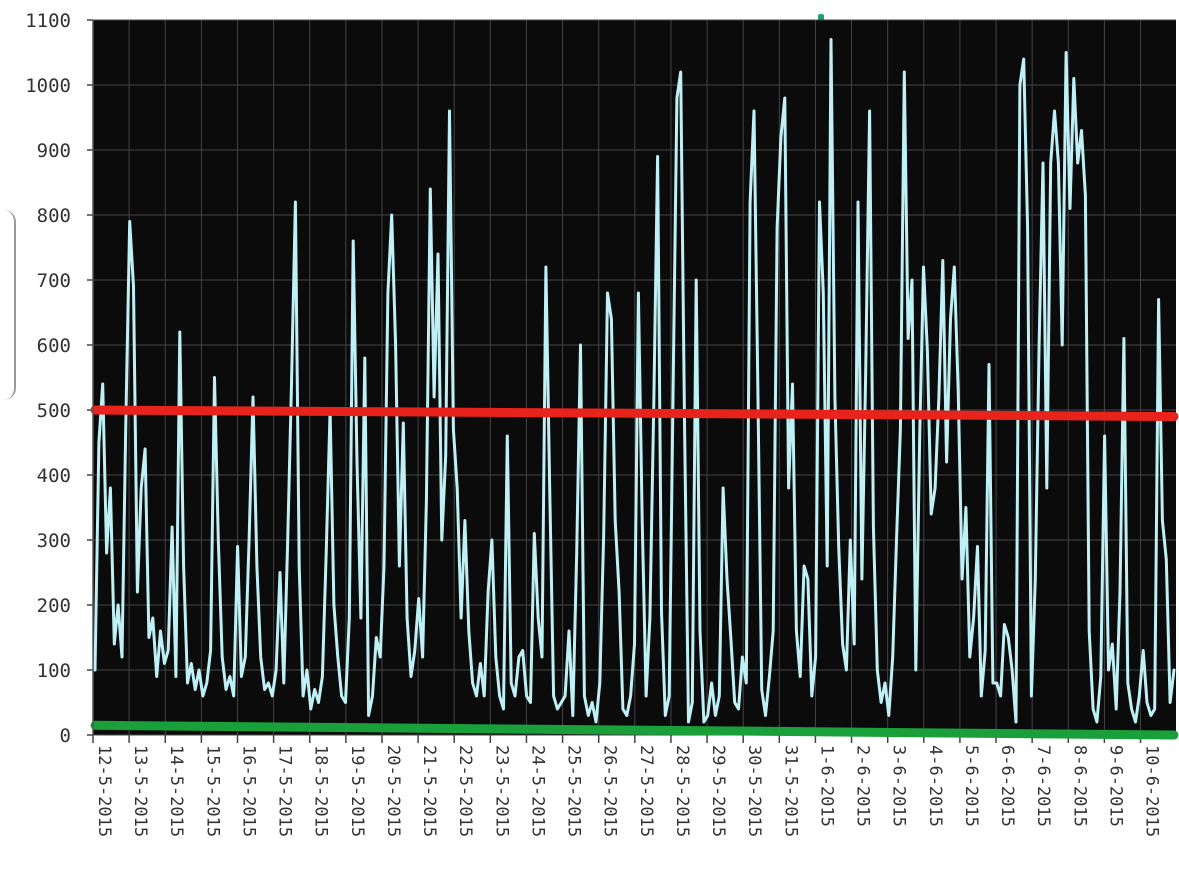 Image resolution: width=1179 pixels, height=875 pixels. Describe the element at coordinates (718, 791) in the screenshot. I see `x-tick-label: 29-5-2015` at that location.